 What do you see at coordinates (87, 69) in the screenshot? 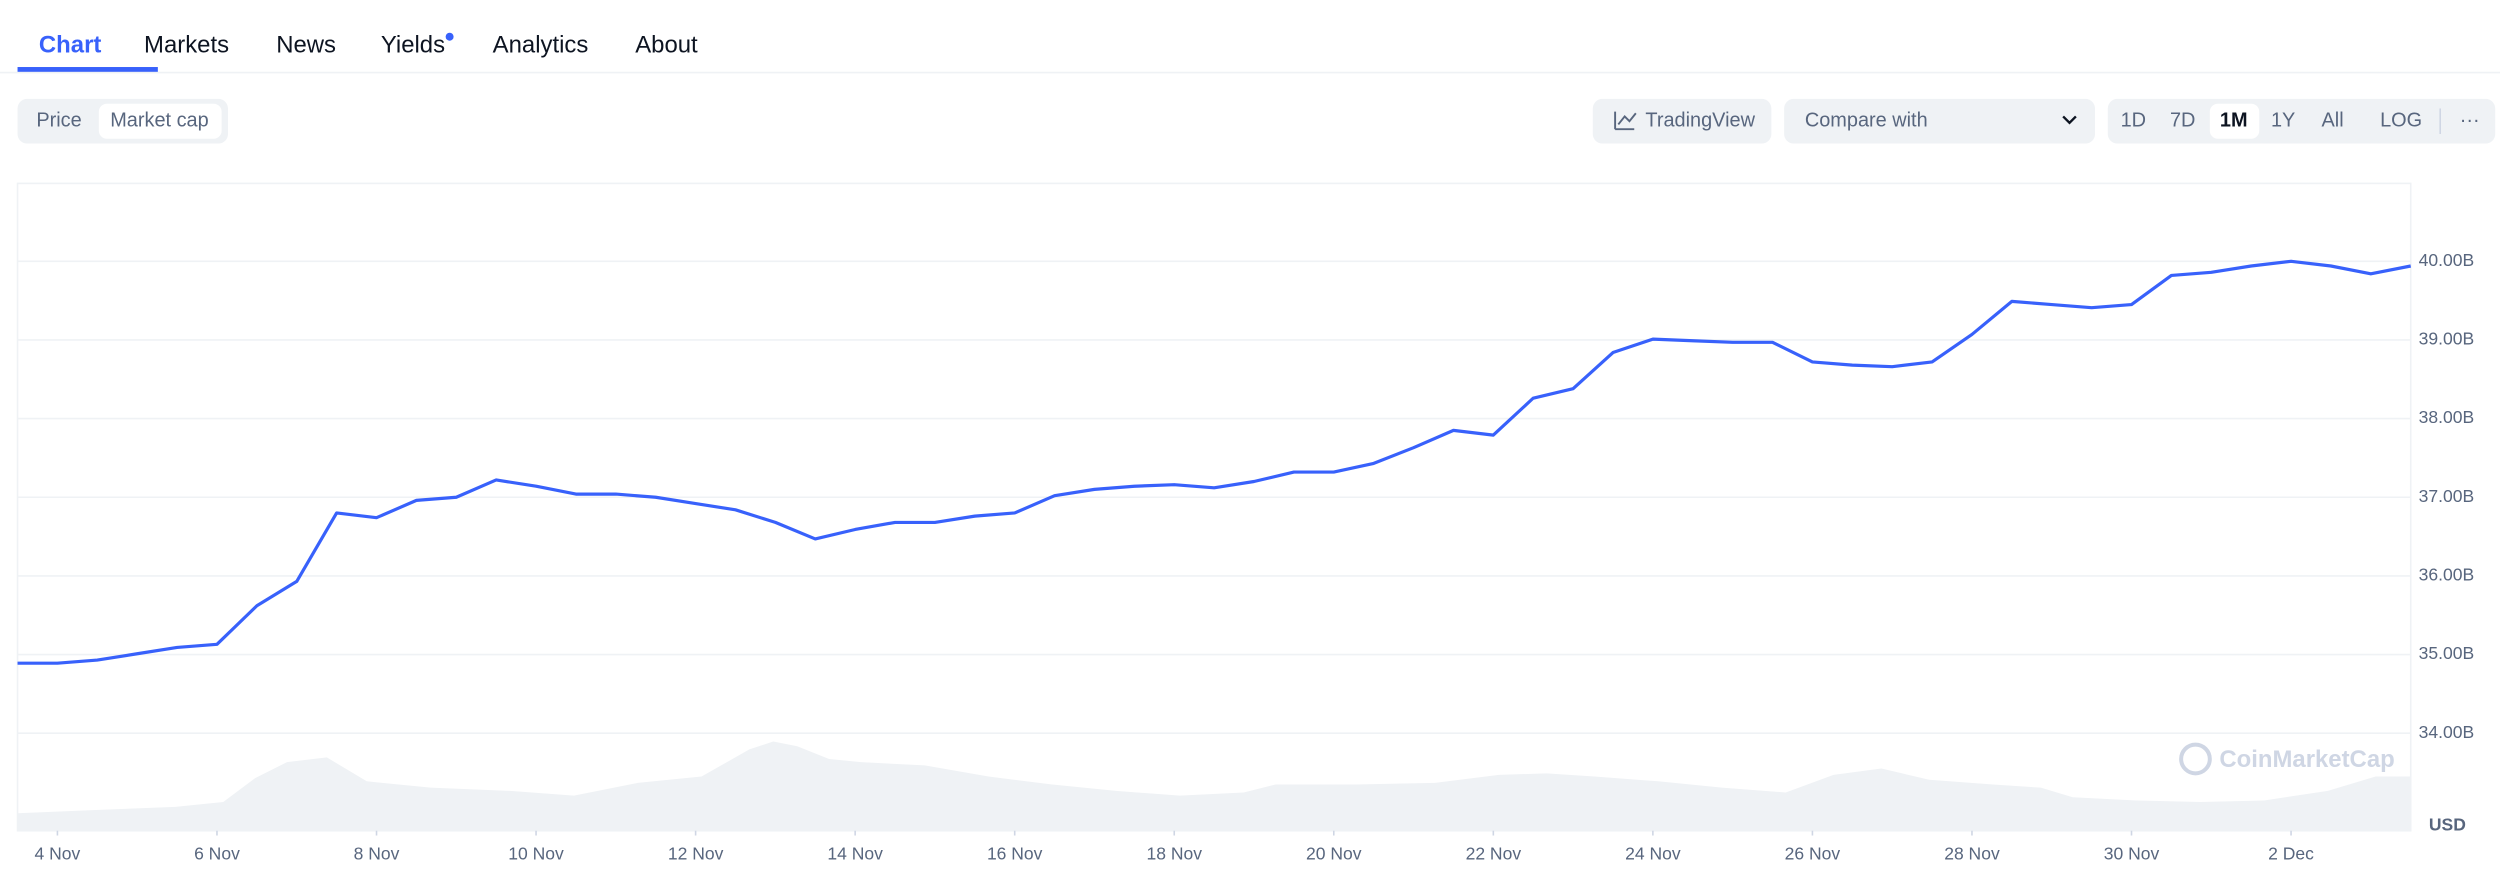
I see `active-tab-underline` at bounding box center [87, 69].